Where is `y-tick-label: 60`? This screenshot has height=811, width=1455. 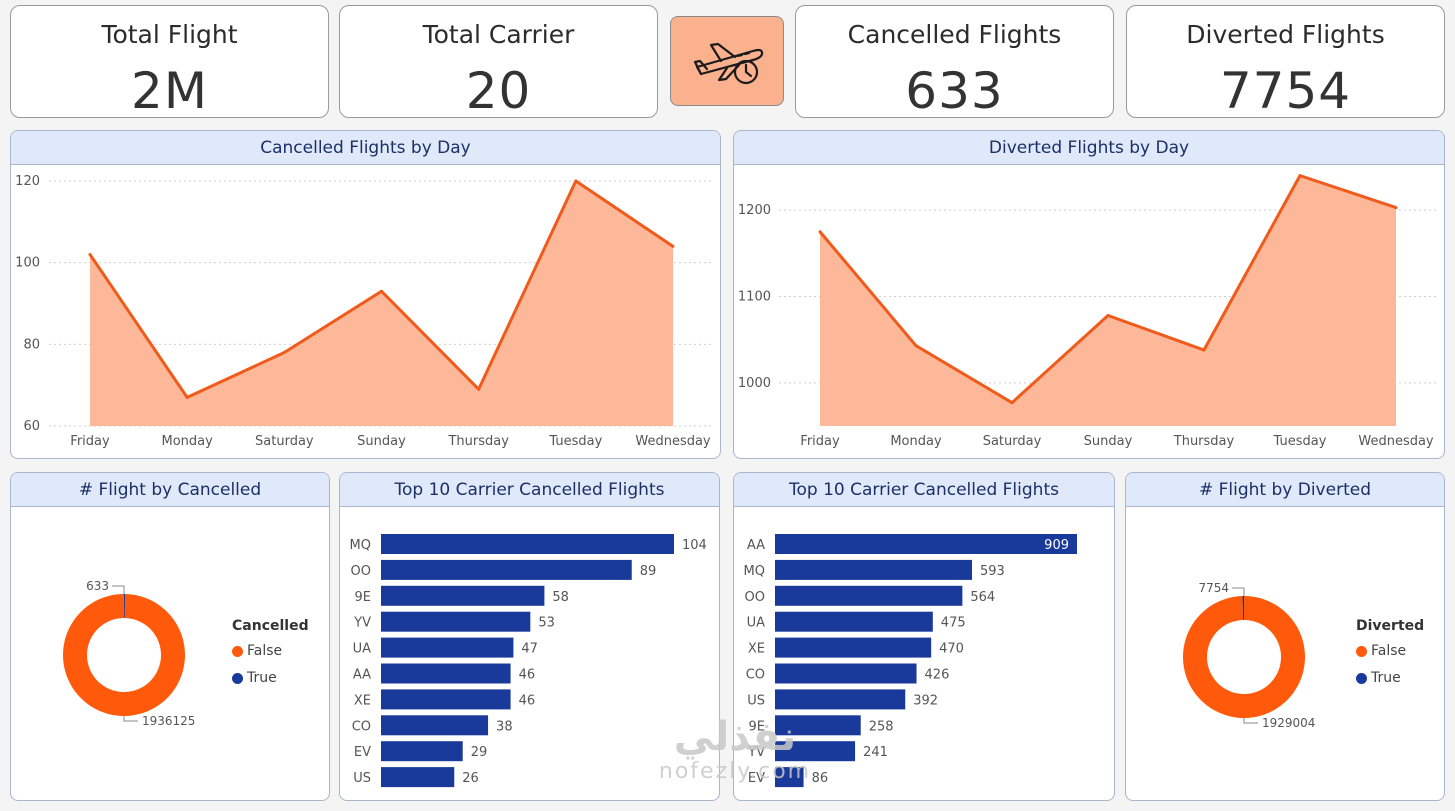 y-tick-label: 60 is located at coordinates (31, 426).